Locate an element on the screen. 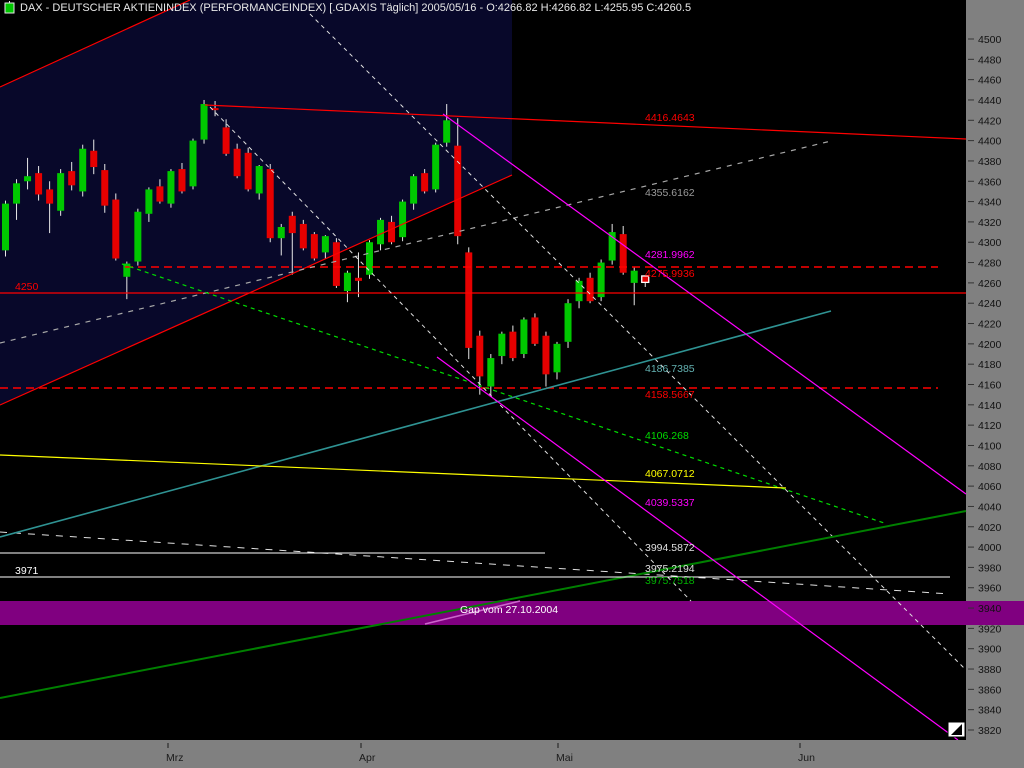  y-axis-label: 4340 is located at coordinates (990, 203).